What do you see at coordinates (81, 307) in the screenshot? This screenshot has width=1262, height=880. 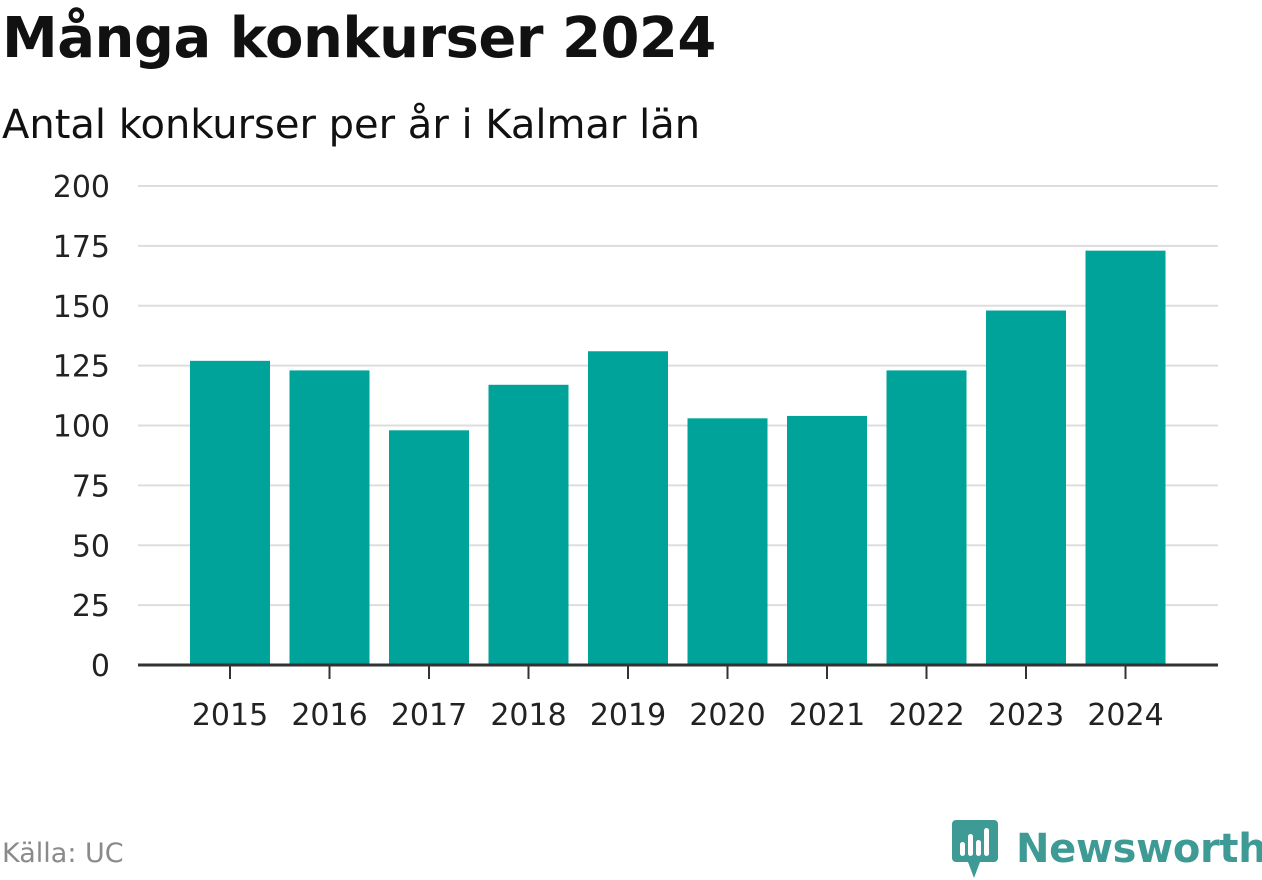 I see `y-tick-label: 150` at bounding box center [81, 307].